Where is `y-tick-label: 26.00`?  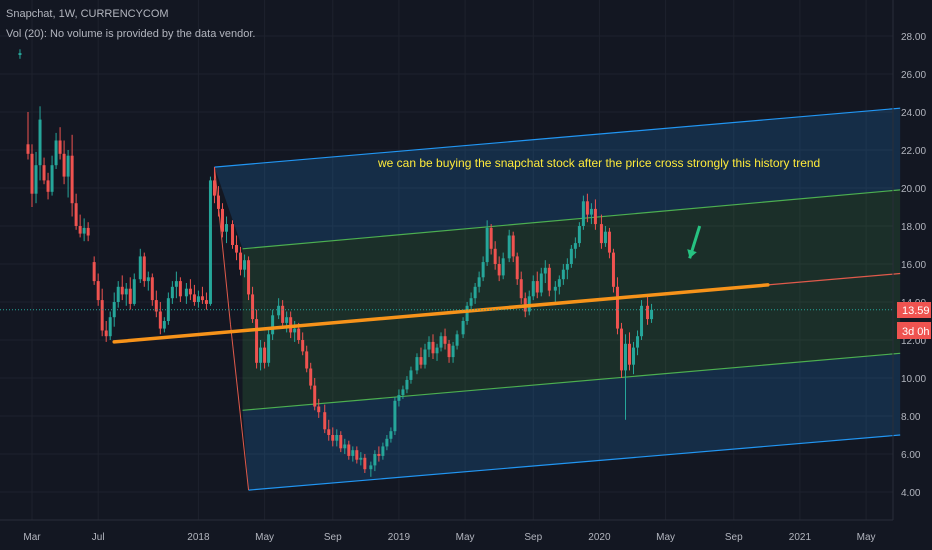
y-tick-label: 26.00 is located at coordinates (913, 75).